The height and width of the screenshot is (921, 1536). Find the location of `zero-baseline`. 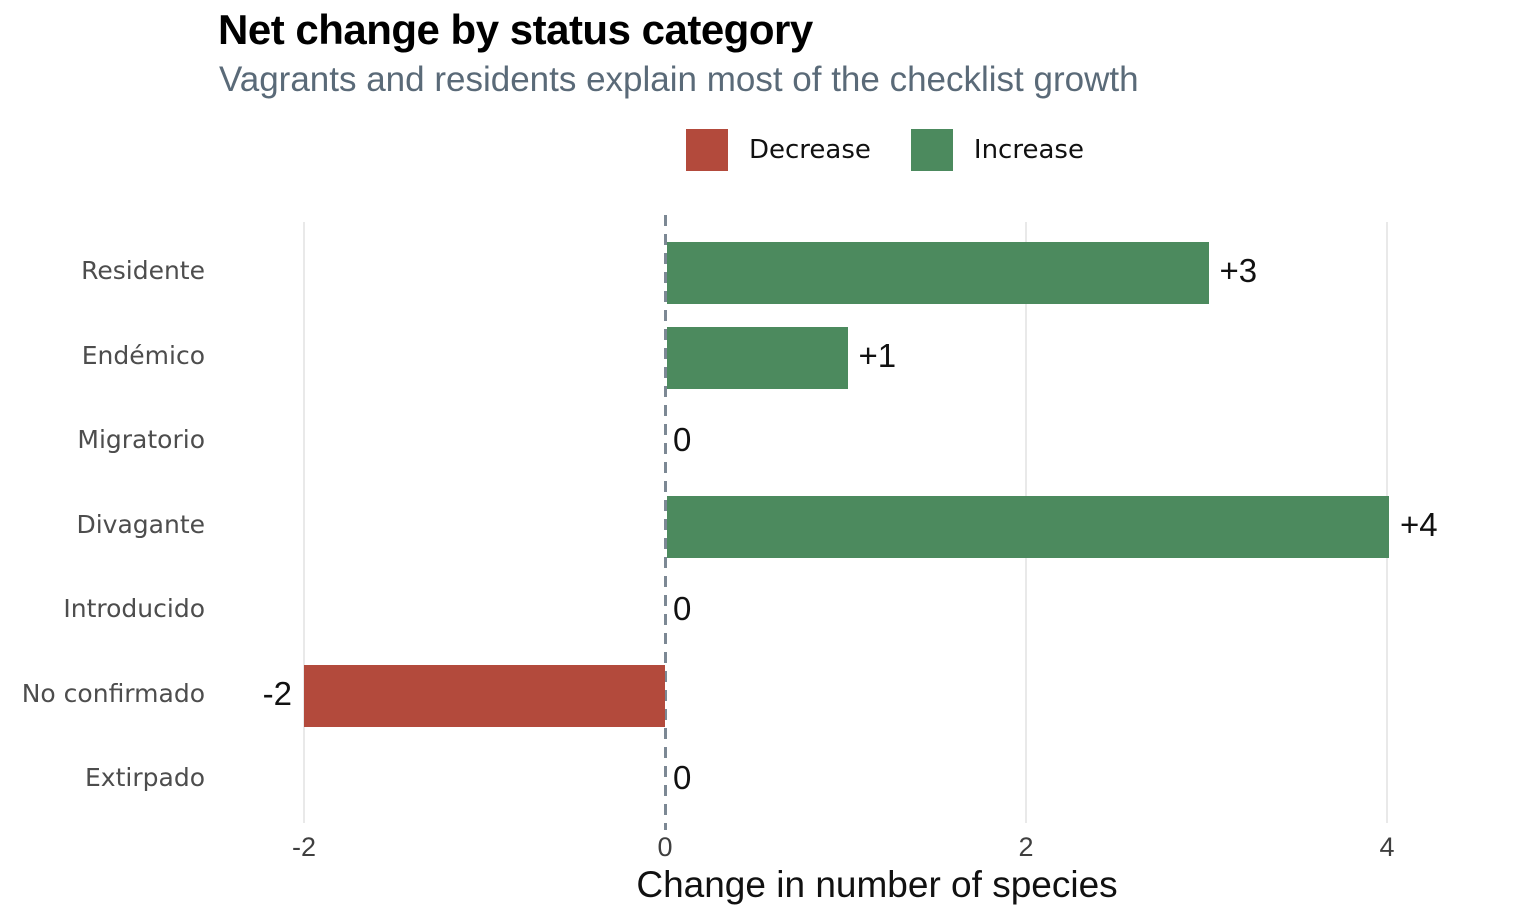

zero-baseline is located at coordinates (665, 522).